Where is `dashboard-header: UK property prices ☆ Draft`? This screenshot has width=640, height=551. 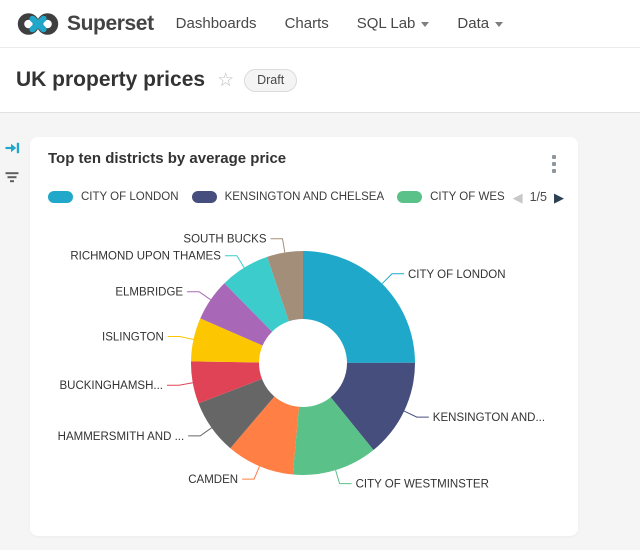
dashboard-header: UK property prices ☆ Draft is located at coordinates (320, 80).